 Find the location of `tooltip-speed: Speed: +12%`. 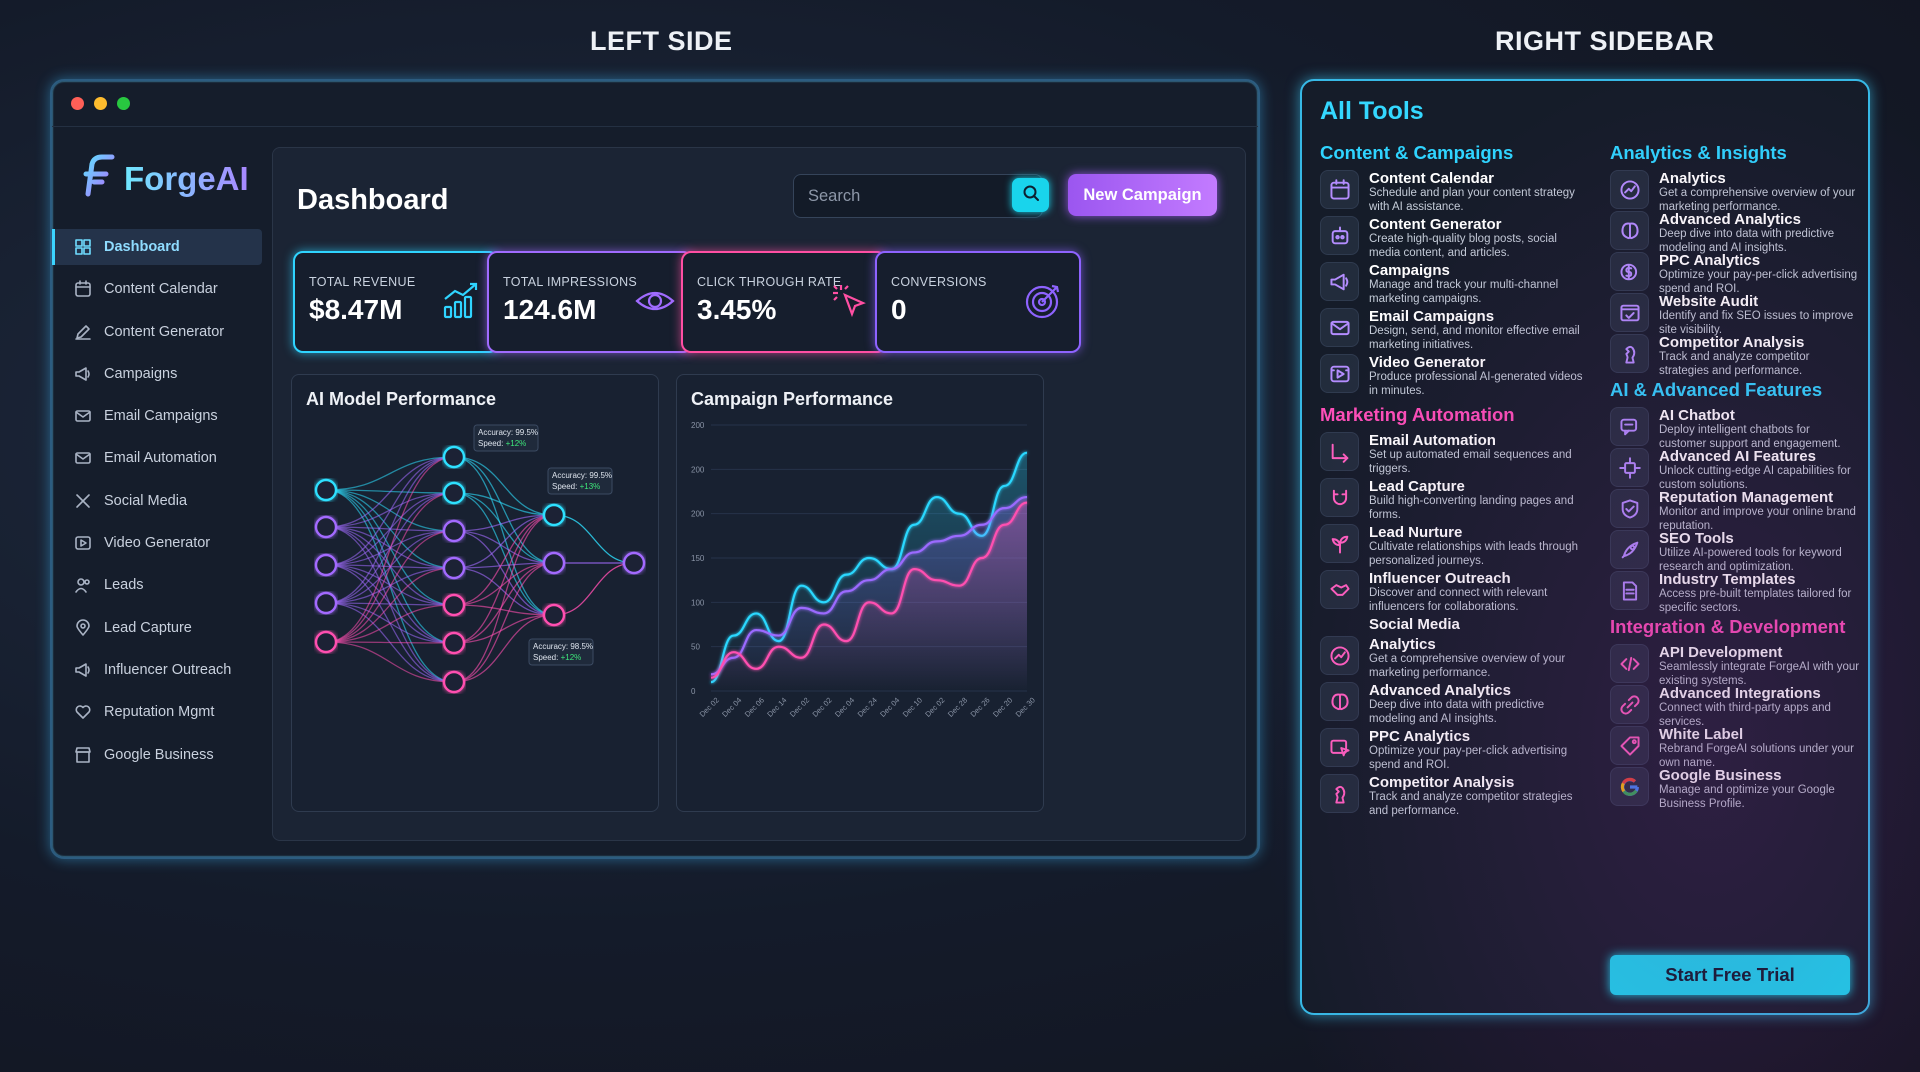

tooltip-speed: Speed: +12% is located at coordinates (557, 657).